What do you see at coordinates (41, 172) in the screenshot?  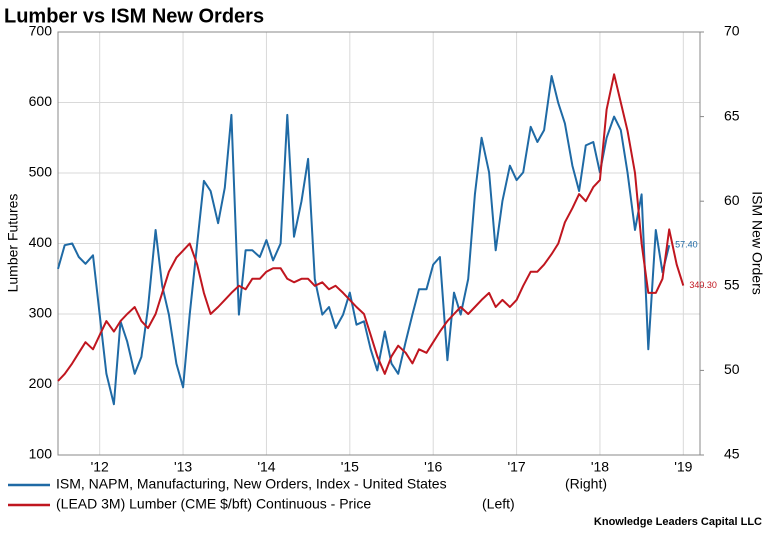 I see `y-tick-label: 500` at bounding box center [41, 172].